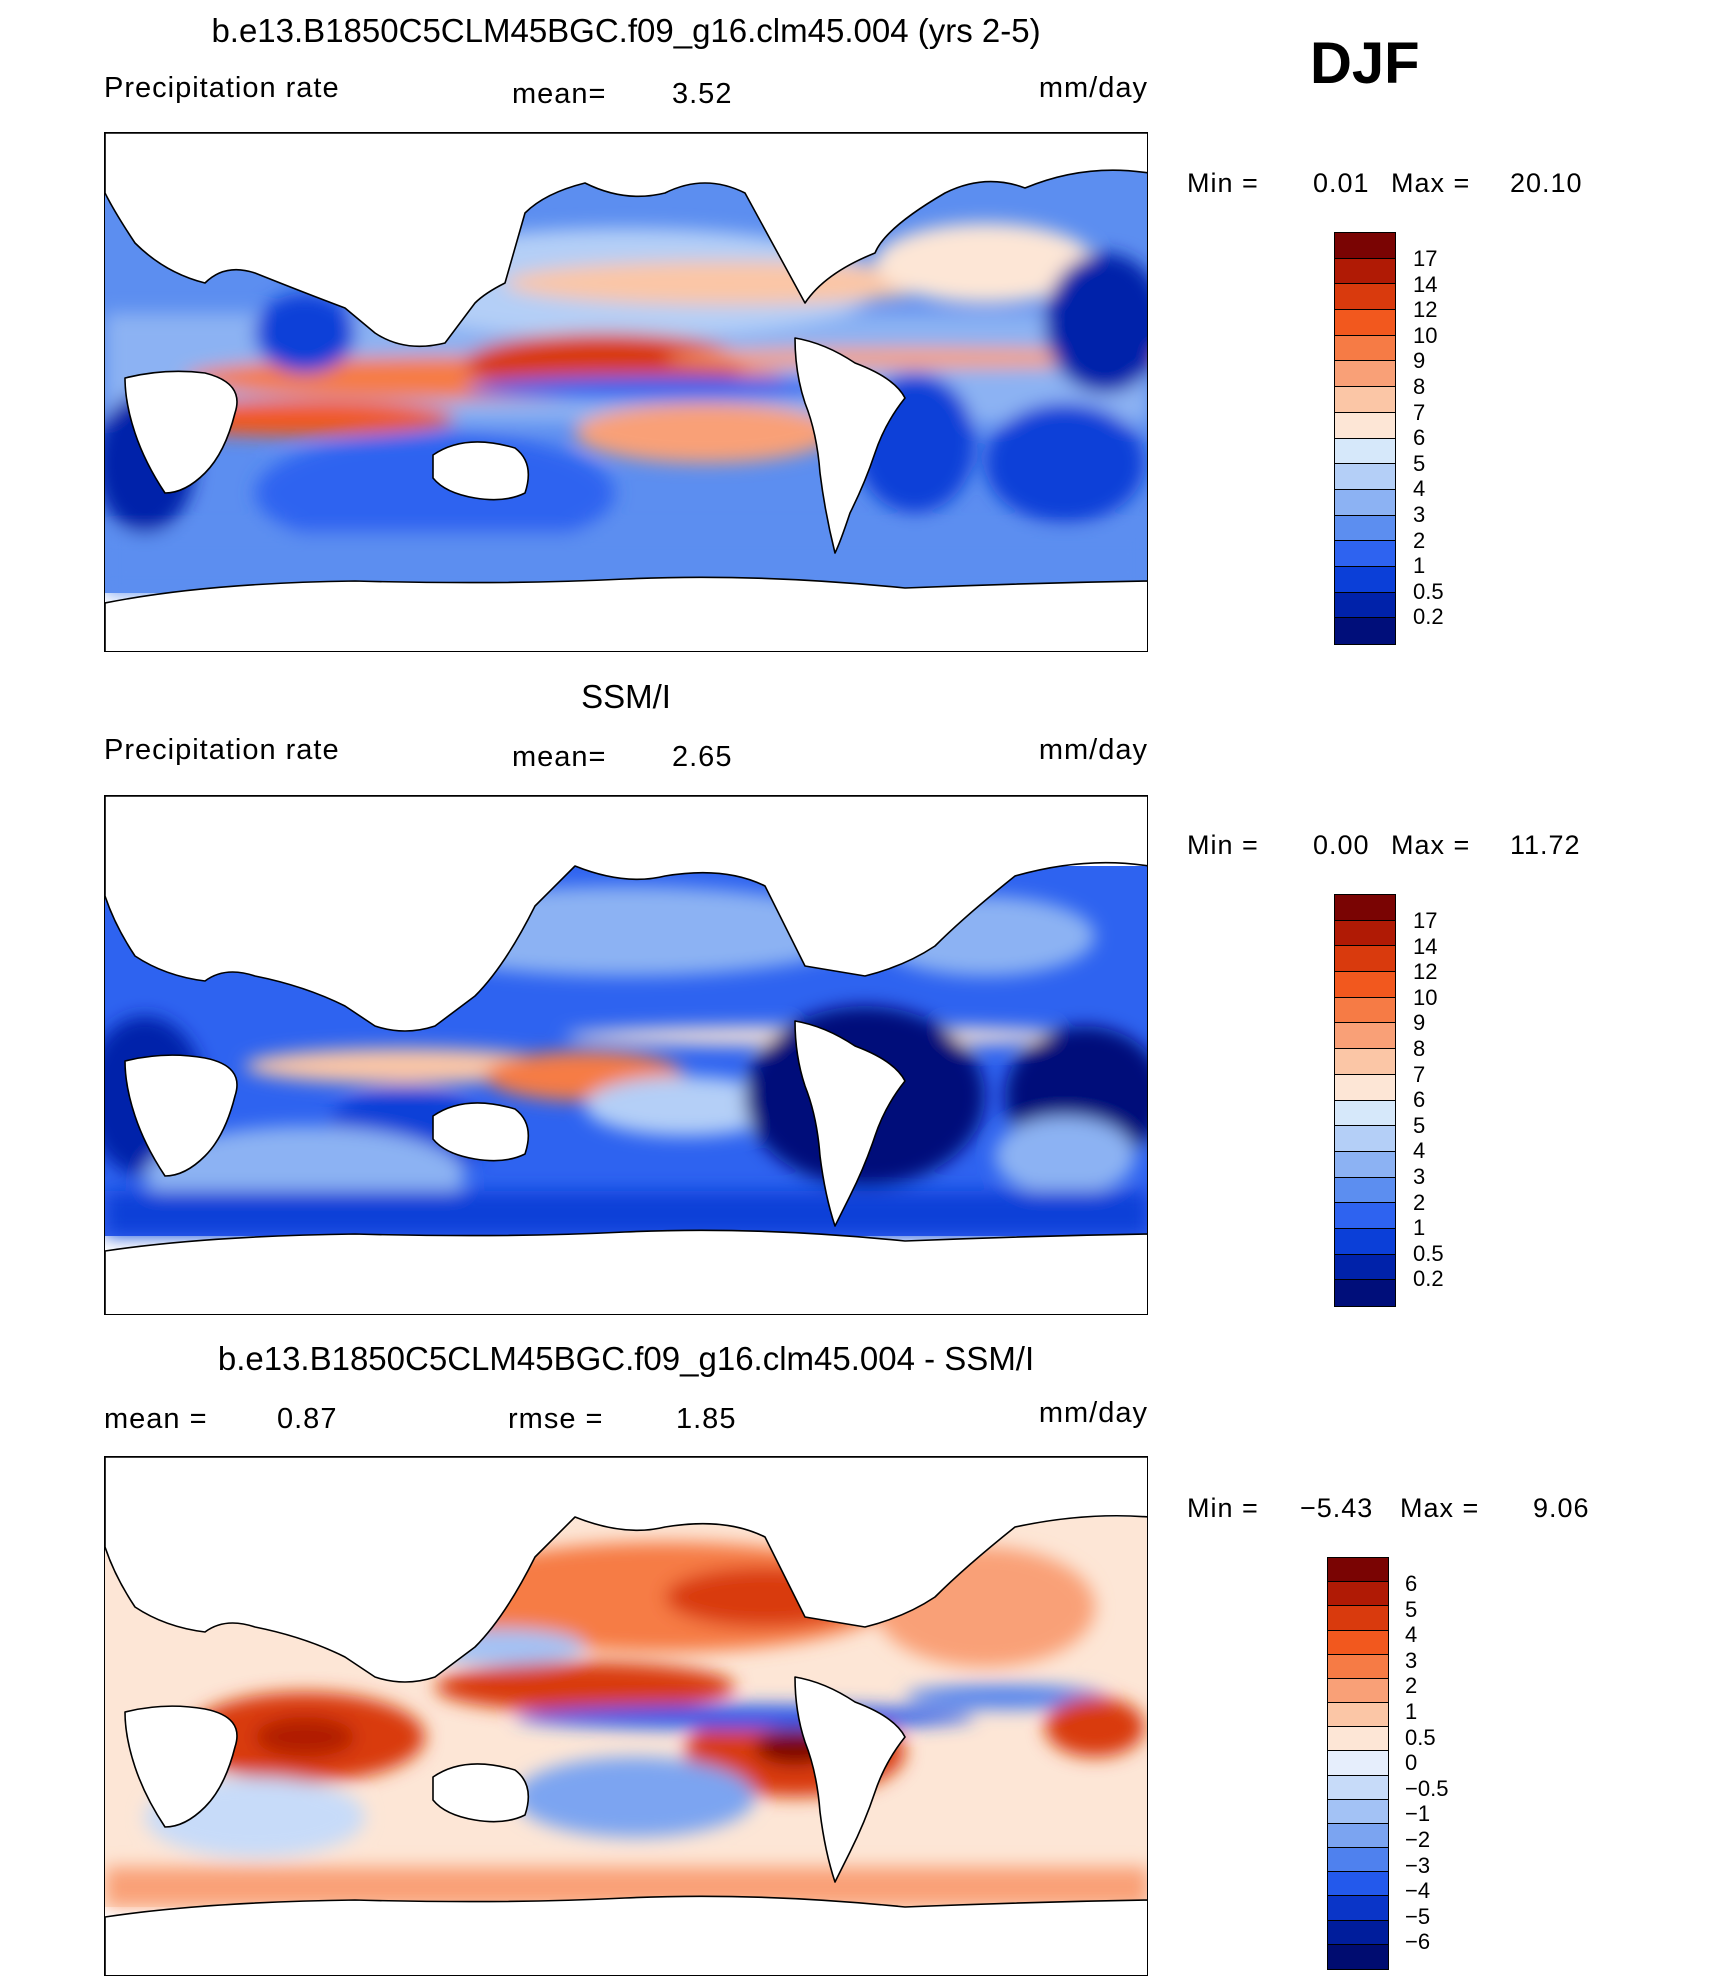 The height and width of the screenshot is (1985, 1710). I want to click on panel1-variable-label: Precipitation rate, so click(222, 88).